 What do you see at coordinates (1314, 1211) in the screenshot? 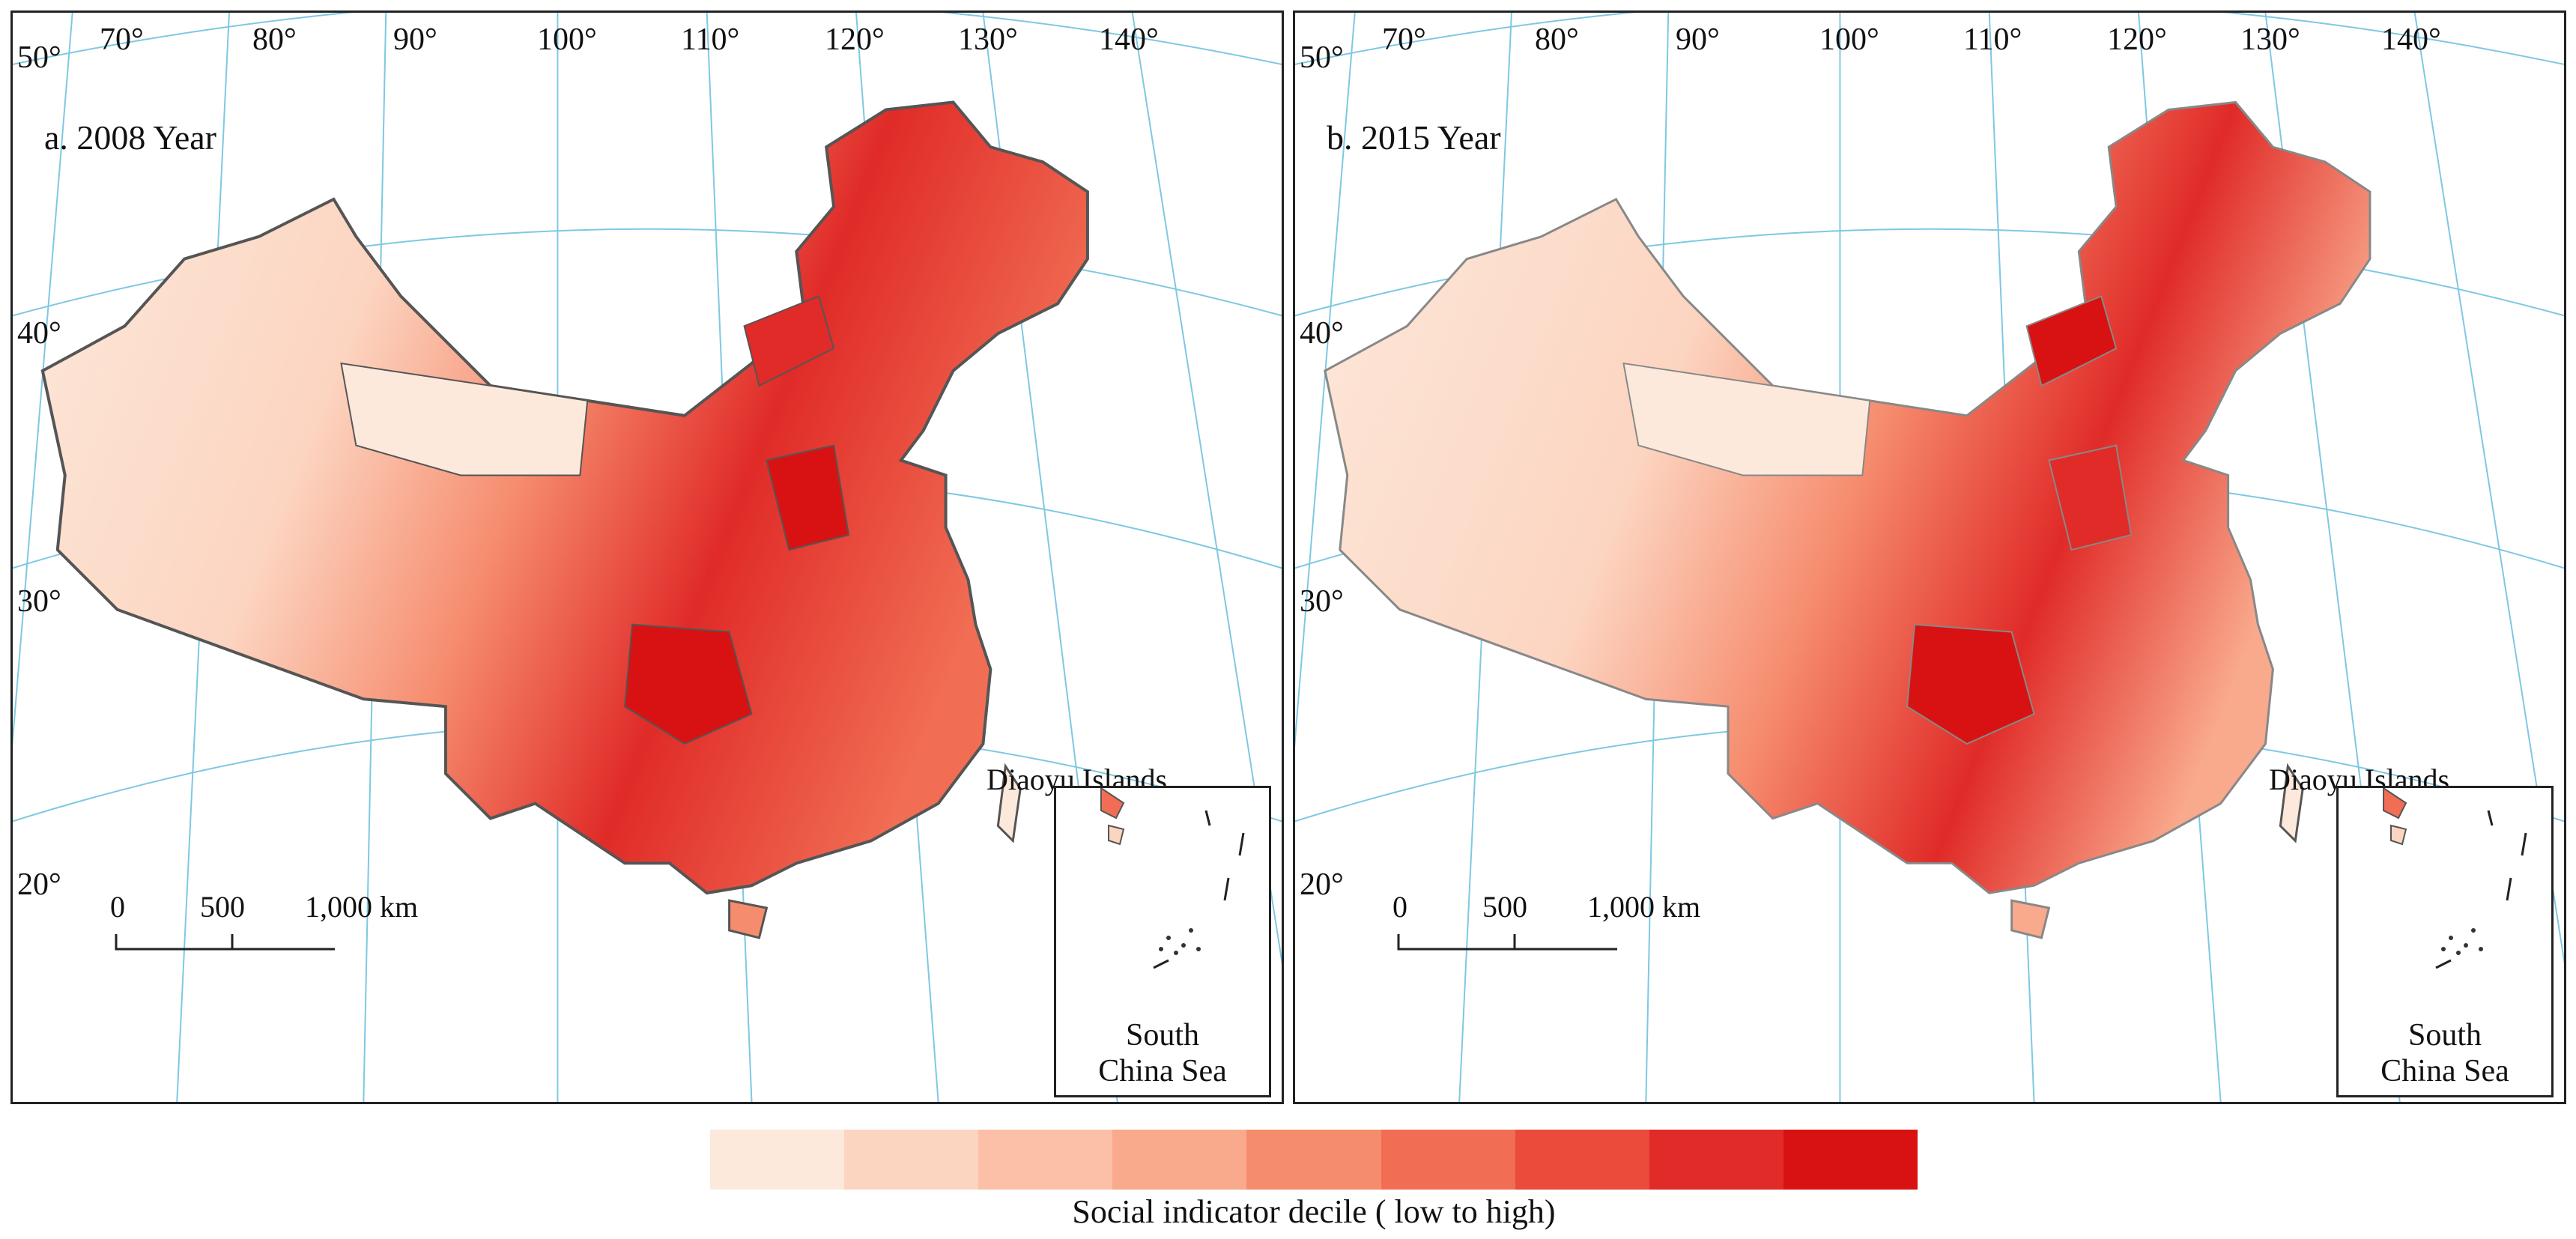
I see `legend-title: Social indicator decile ( low to high)` at bounding box center [1314, 1211].